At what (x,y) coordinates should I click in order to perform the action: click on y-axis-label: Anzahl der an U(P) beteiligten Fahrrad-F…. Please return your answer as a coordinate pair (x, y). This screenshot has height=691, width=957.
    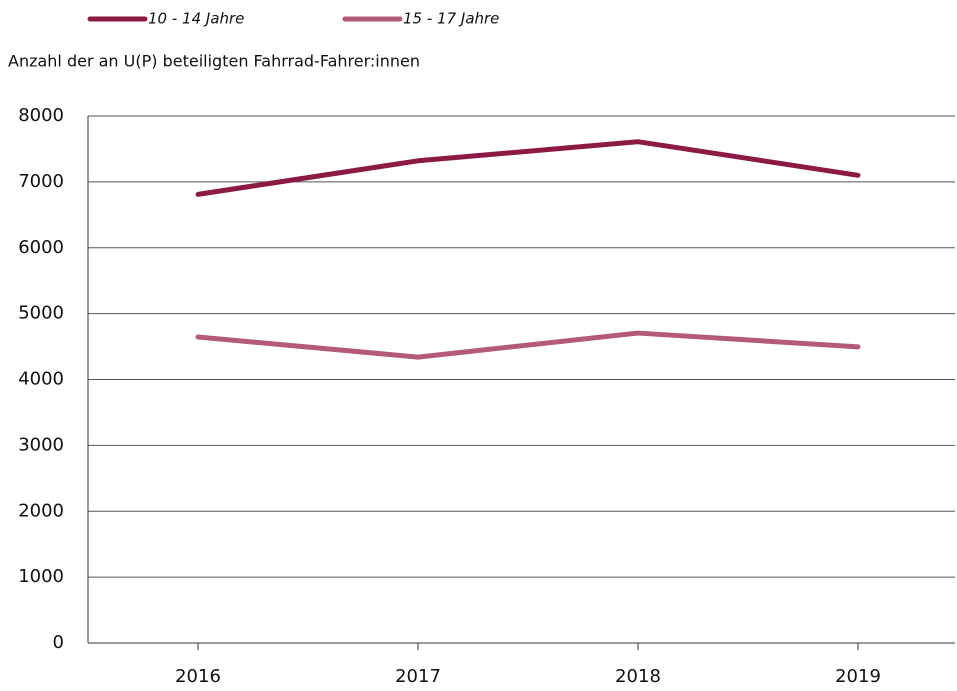
    Looking at the image, I should click on (214, 61).